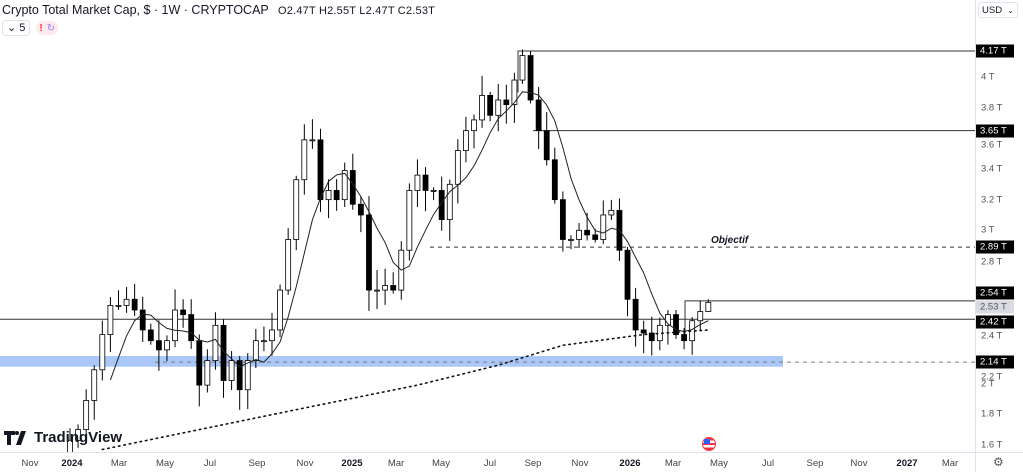 The height and width of the screenshot is (472, 1023). Describe the element at coordinates (352, 463) in the screenshot. I see `time-tick-label: 2025` at that location.